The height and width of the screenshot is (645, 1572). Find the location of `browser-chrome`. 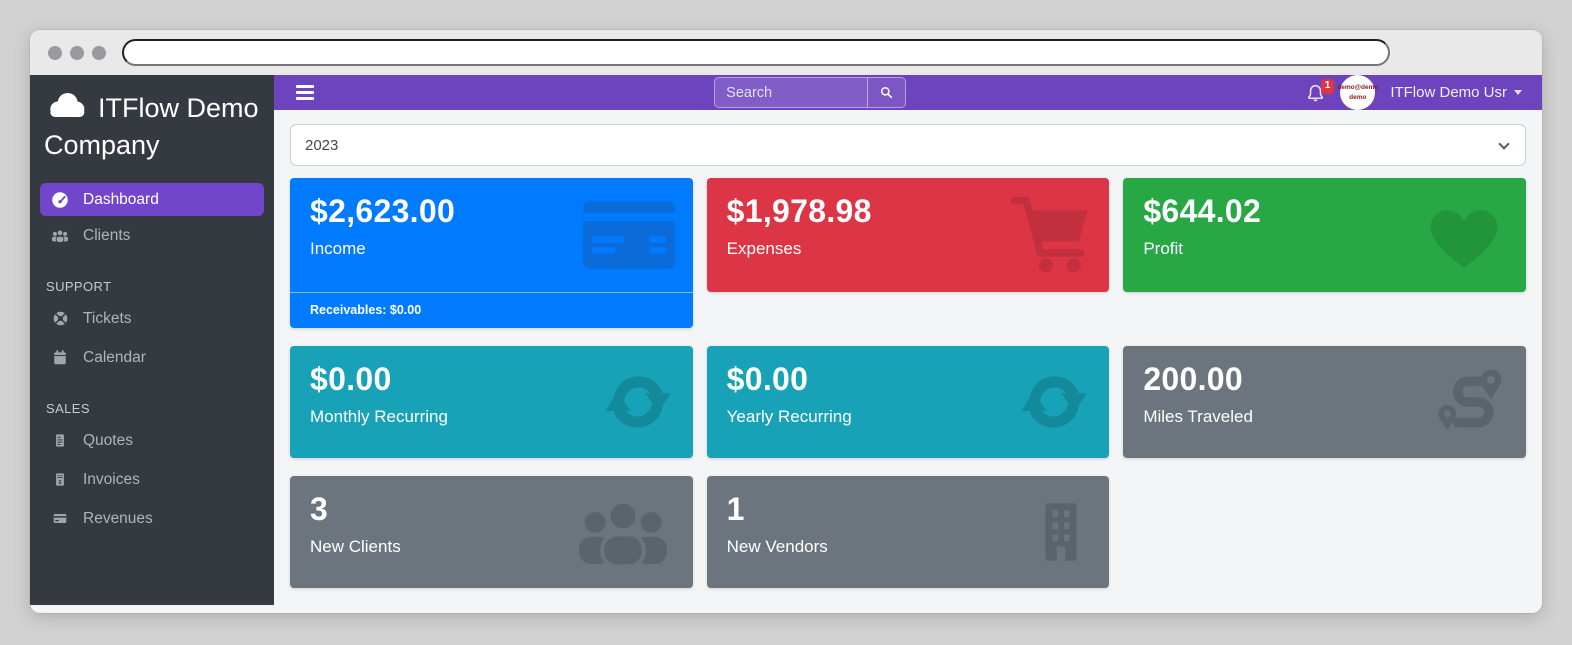

browser-chrome is located at coordinates (786, 52).